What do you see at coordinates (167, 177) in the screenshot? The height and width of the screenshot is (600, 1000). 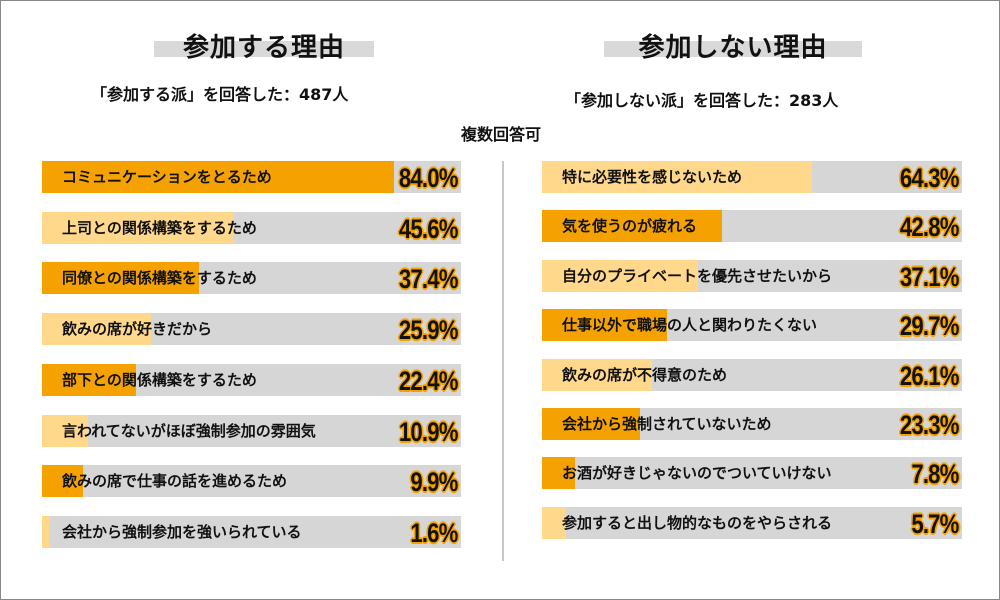 I see `left-bar-label: コミュニケーションをとるため` at bounding box center [167, 177].